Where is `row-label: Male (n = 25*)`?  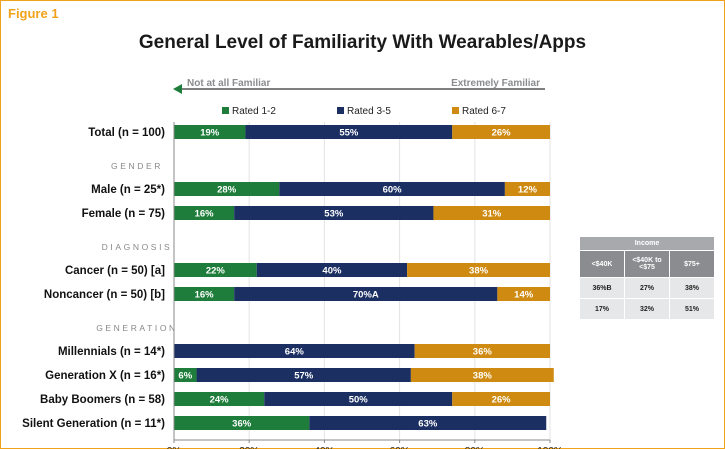 row-label: Male (n = 25*) is located at coordinates (128, 190).